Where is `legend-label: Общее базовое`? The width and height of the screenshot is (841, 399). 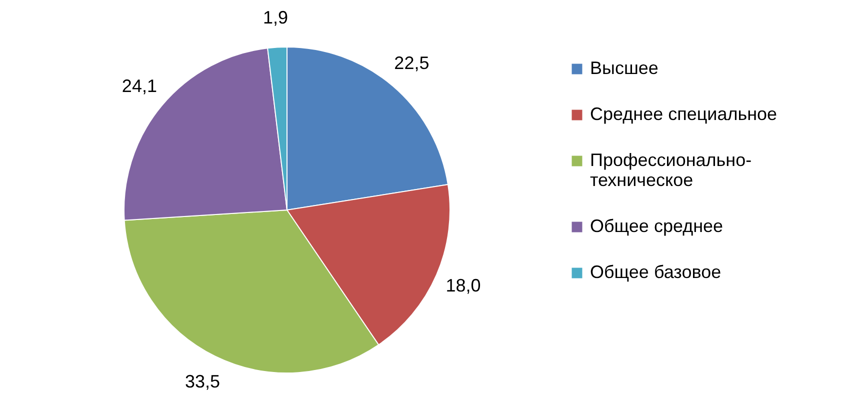 legend-label: Общее базовое is located at coordinates (656, 272).